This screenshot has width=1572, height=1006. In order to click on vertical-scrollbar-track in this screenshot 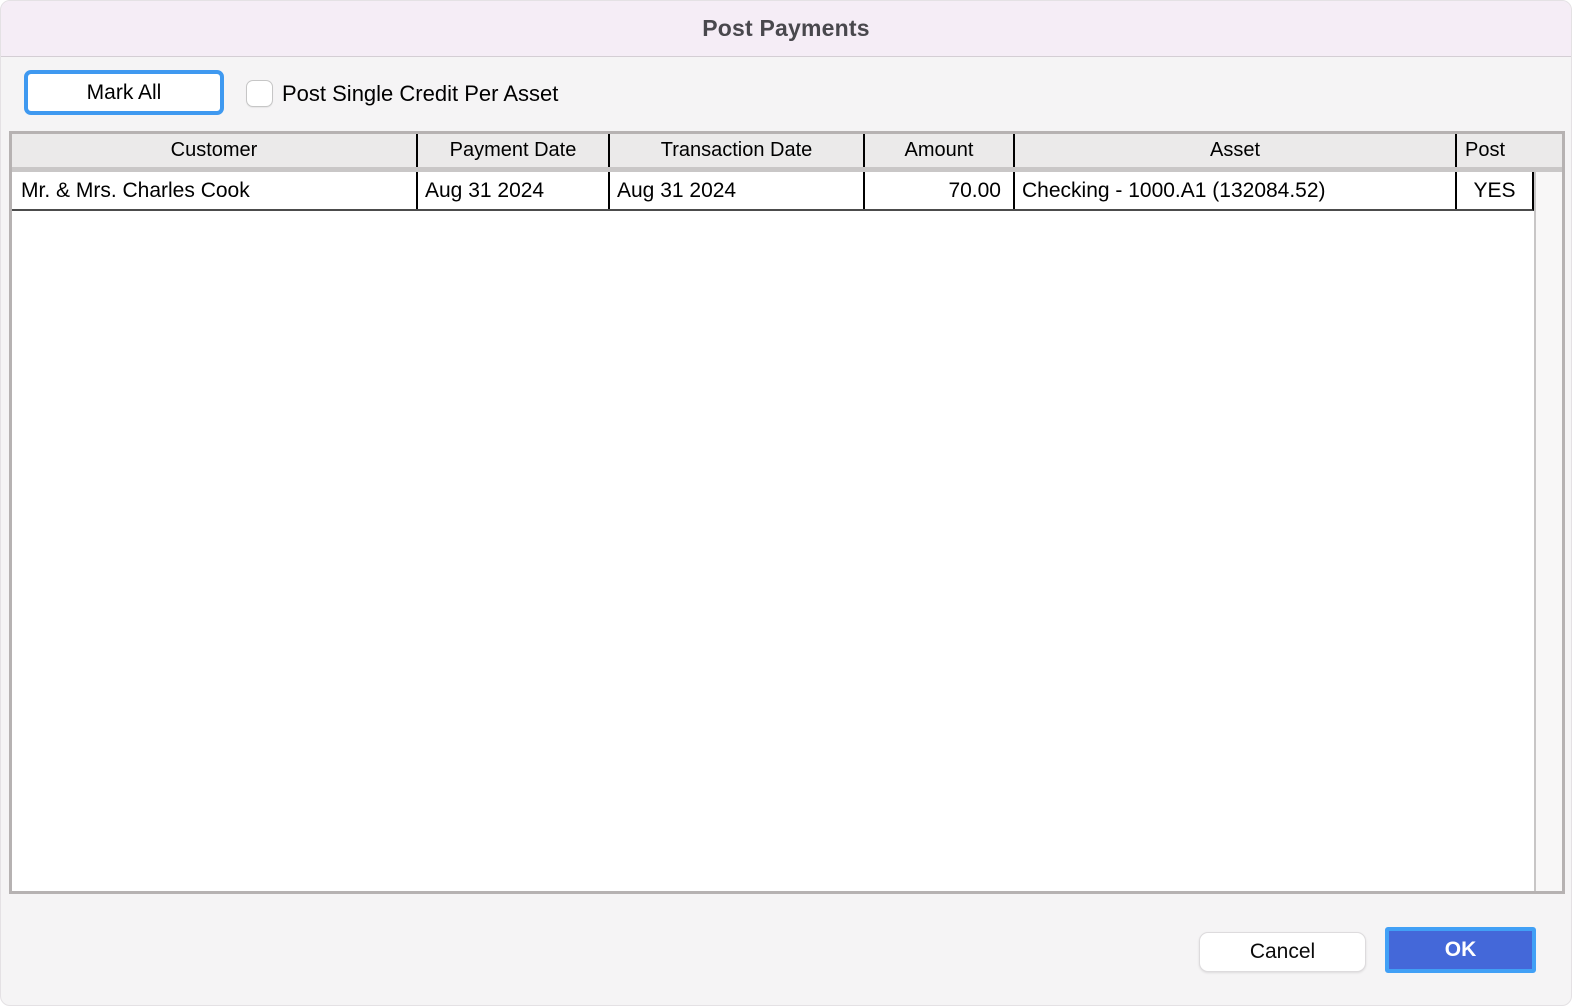, I will do `click(1548, 531)`.